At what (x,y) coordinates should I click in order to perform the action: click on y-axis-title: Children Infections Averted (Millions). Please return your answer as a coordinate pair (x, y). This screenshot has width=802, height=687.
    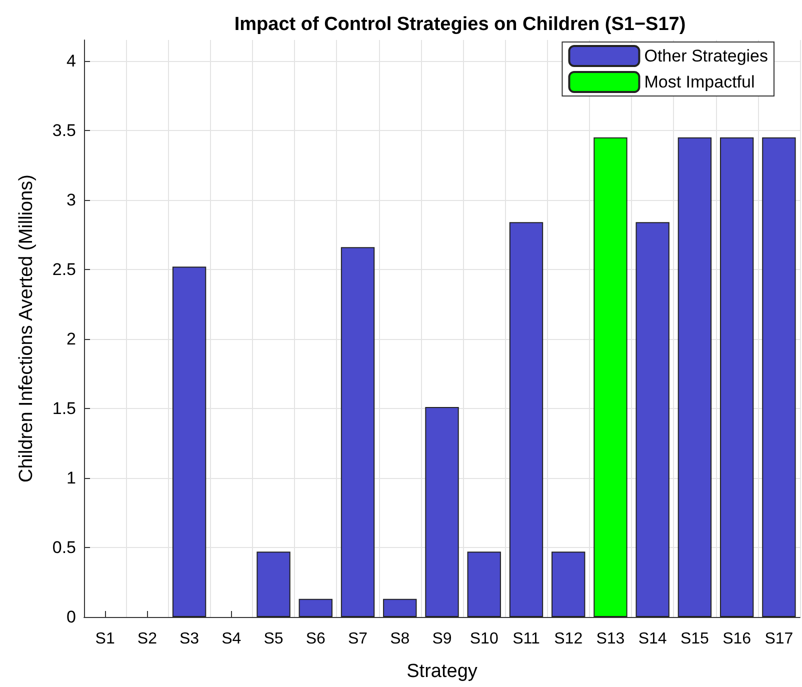
    Looking at the image, I should click on (26, 328).